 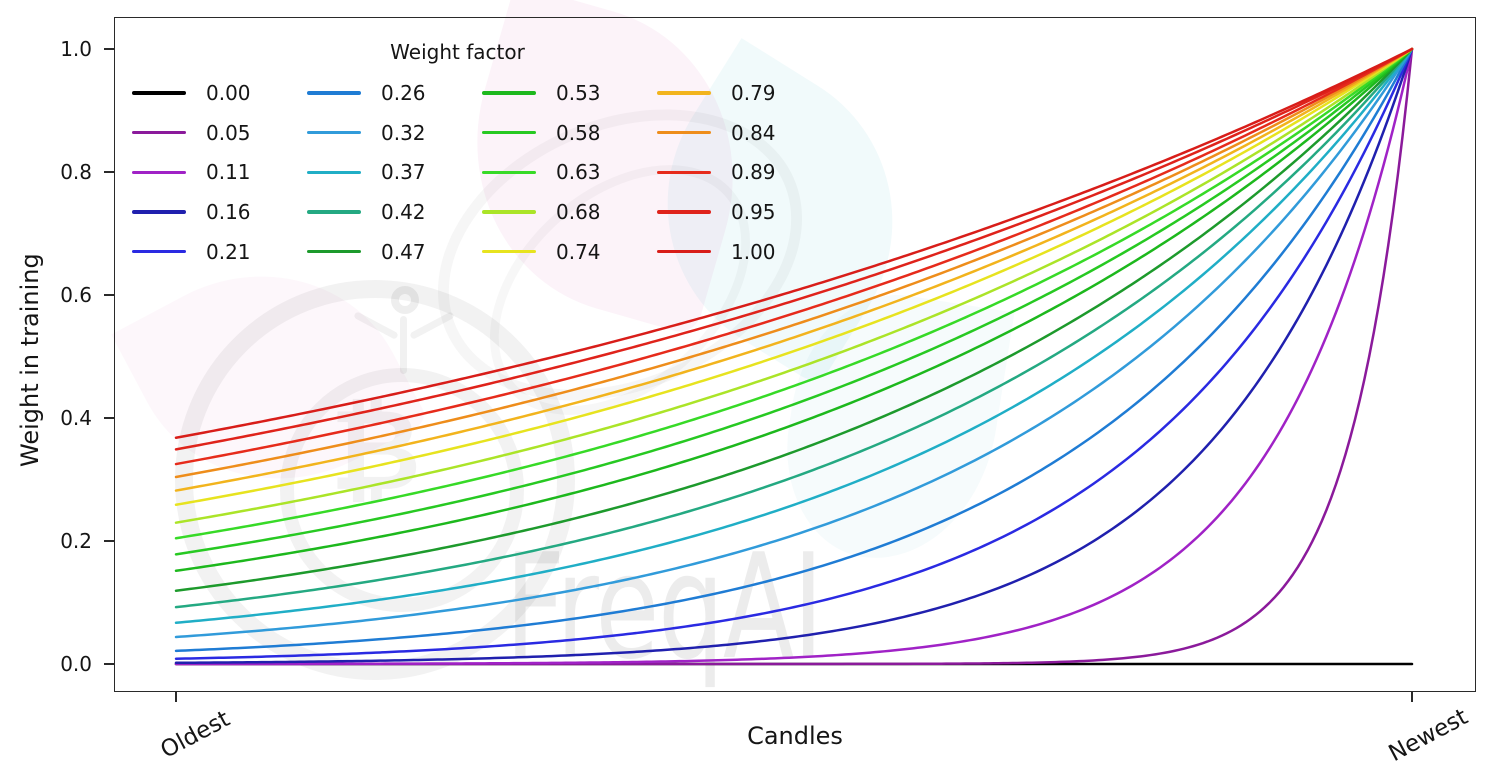 I want to click on legend-entry: 0.79, so click(x=744, y=93).